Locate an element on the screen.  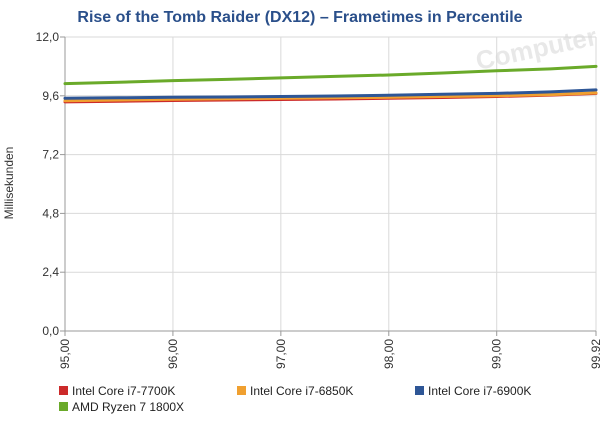
series-line-amd-ryzen-7-1800x is located at coordinates (330, 75).